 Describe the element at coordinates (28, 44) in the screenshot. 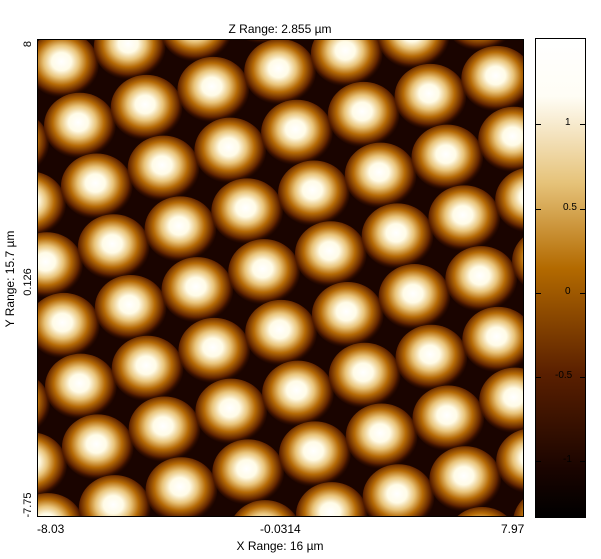

I see `y-tick-top: 8` at that location.